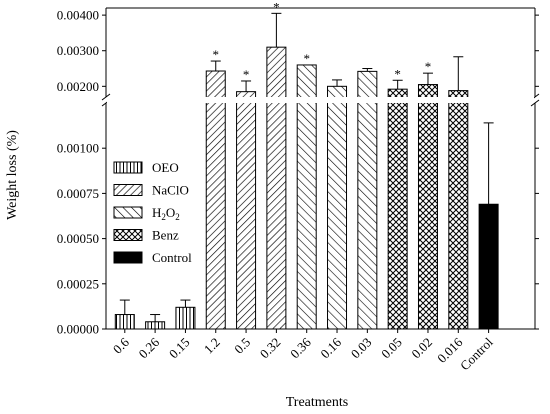 This screenshot has width=550, height=414. I want to click on legend-swatch-H2O2, so click(128, 212).